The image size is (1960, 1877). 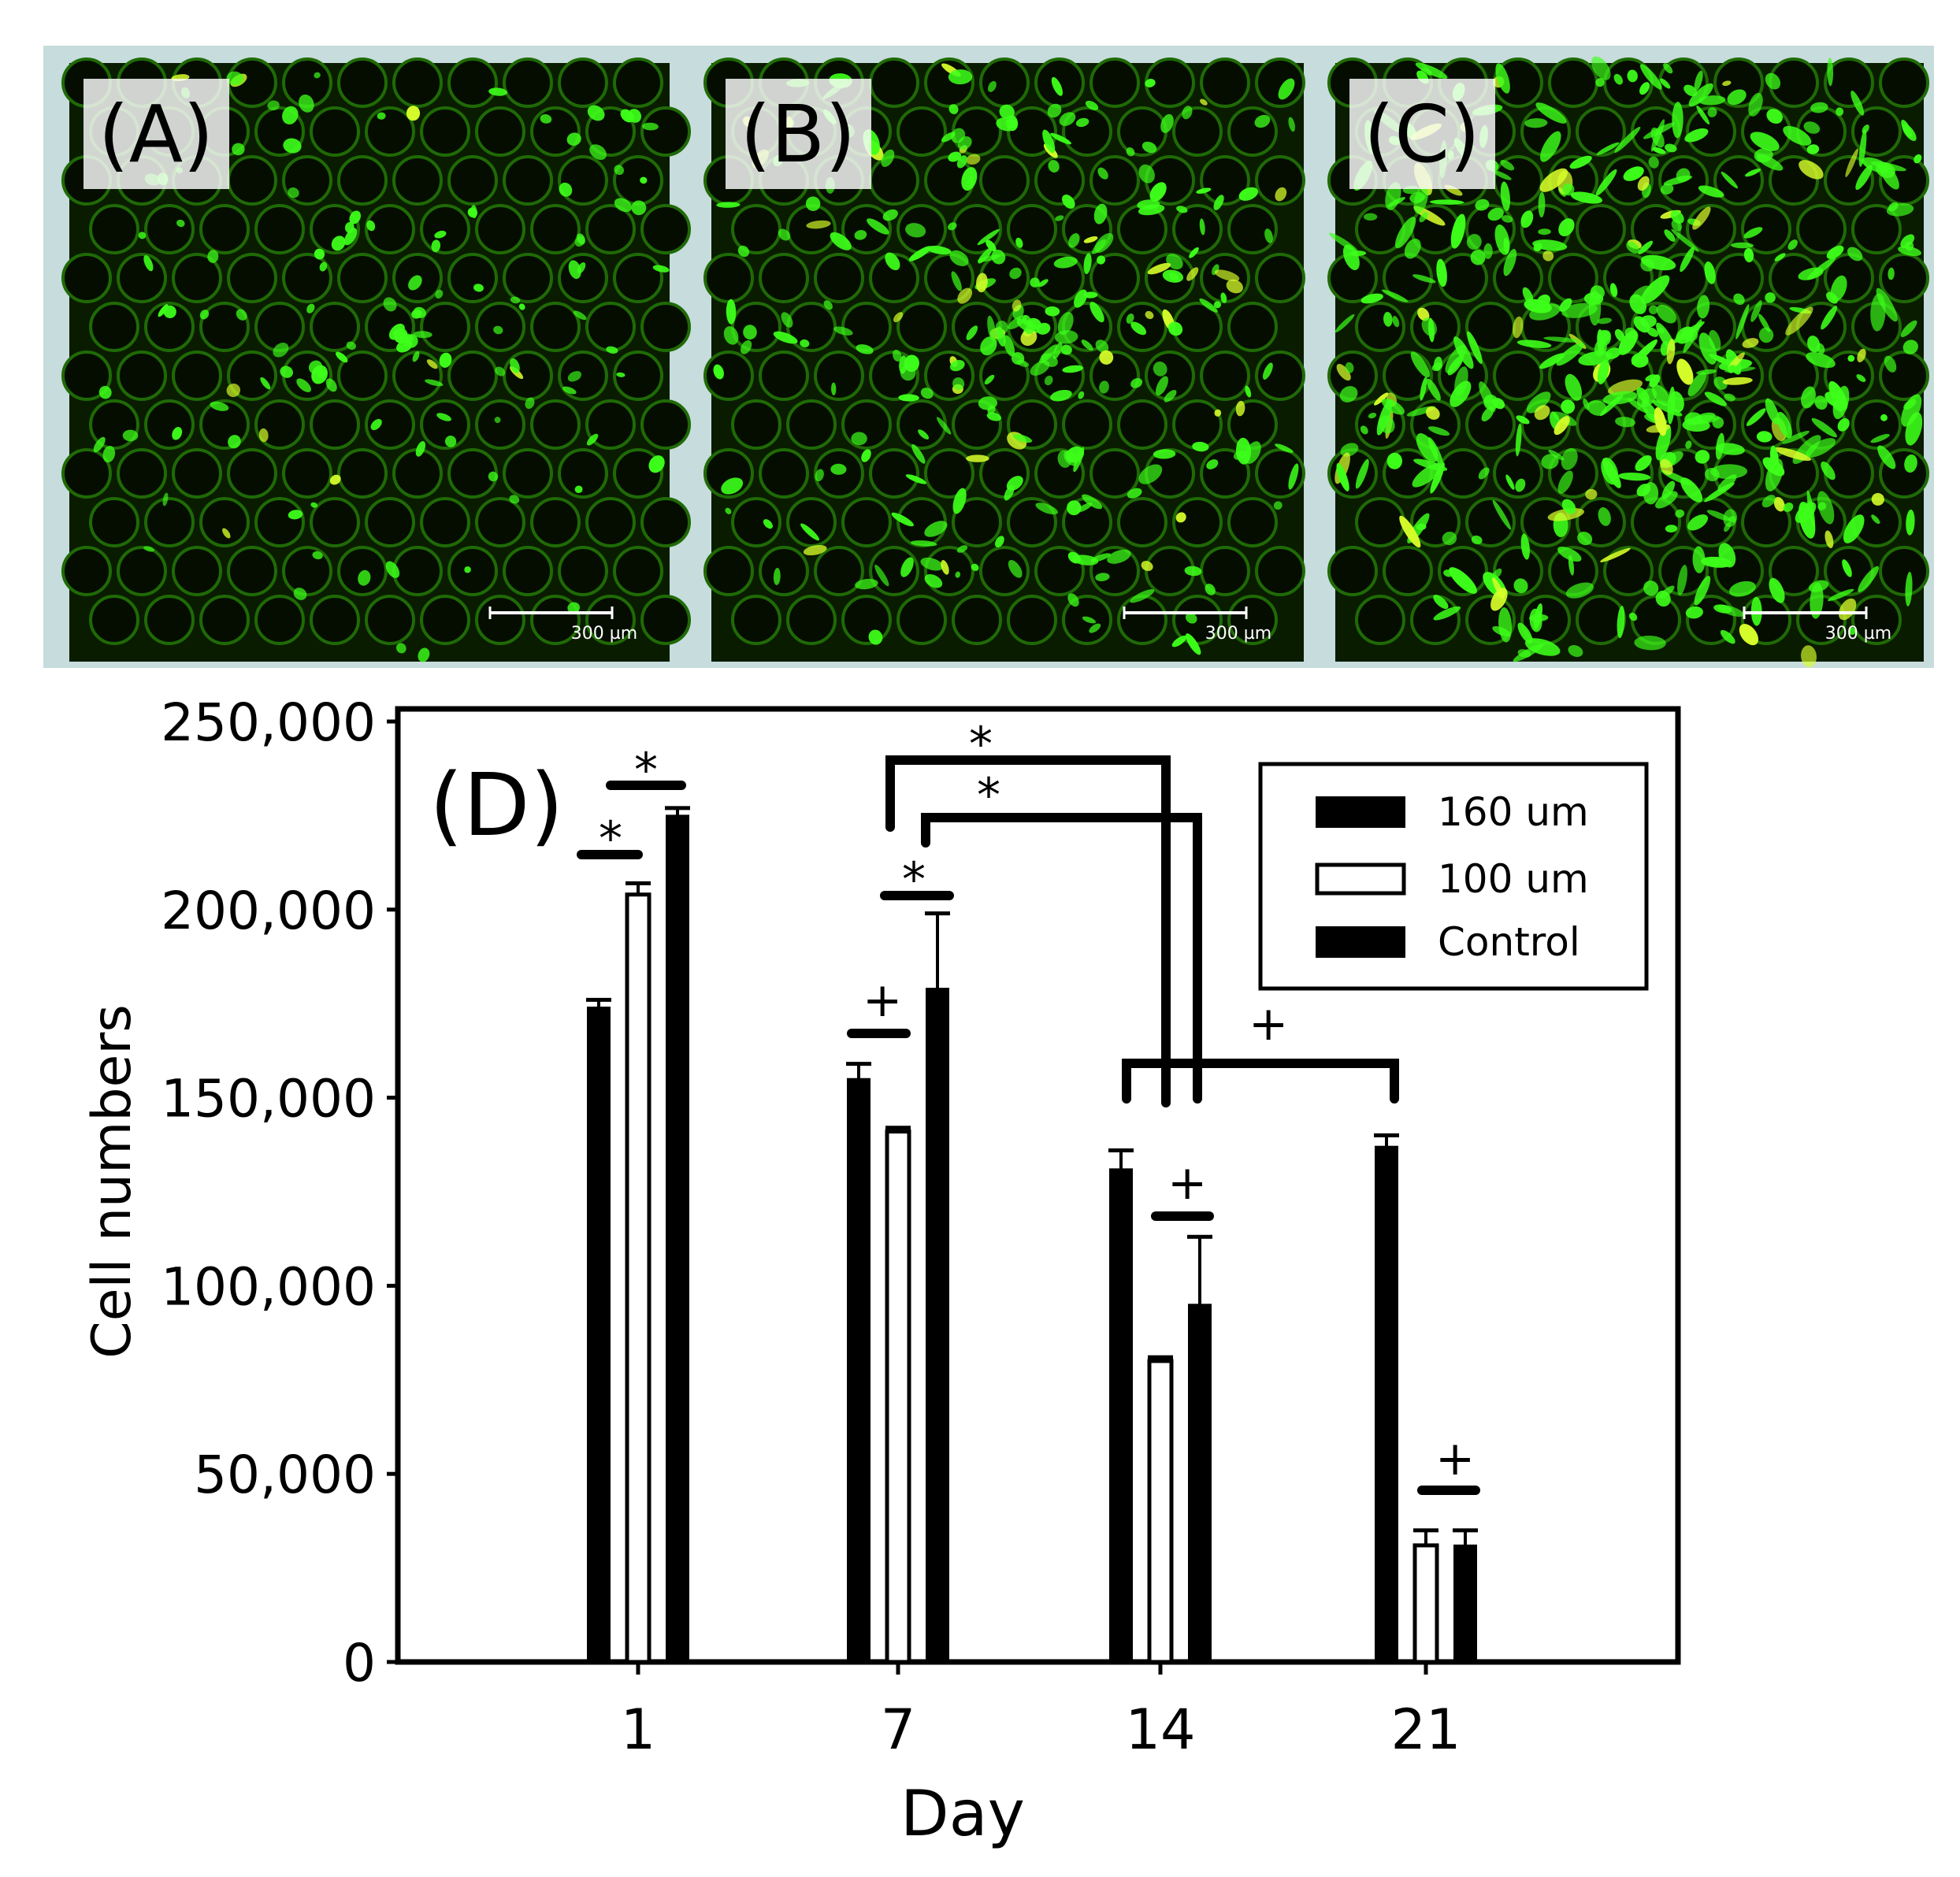 What do you see at coordinates (798, 134) in the screenshot?
I see `panel-label: (B)` at bounding box center [798, 134].